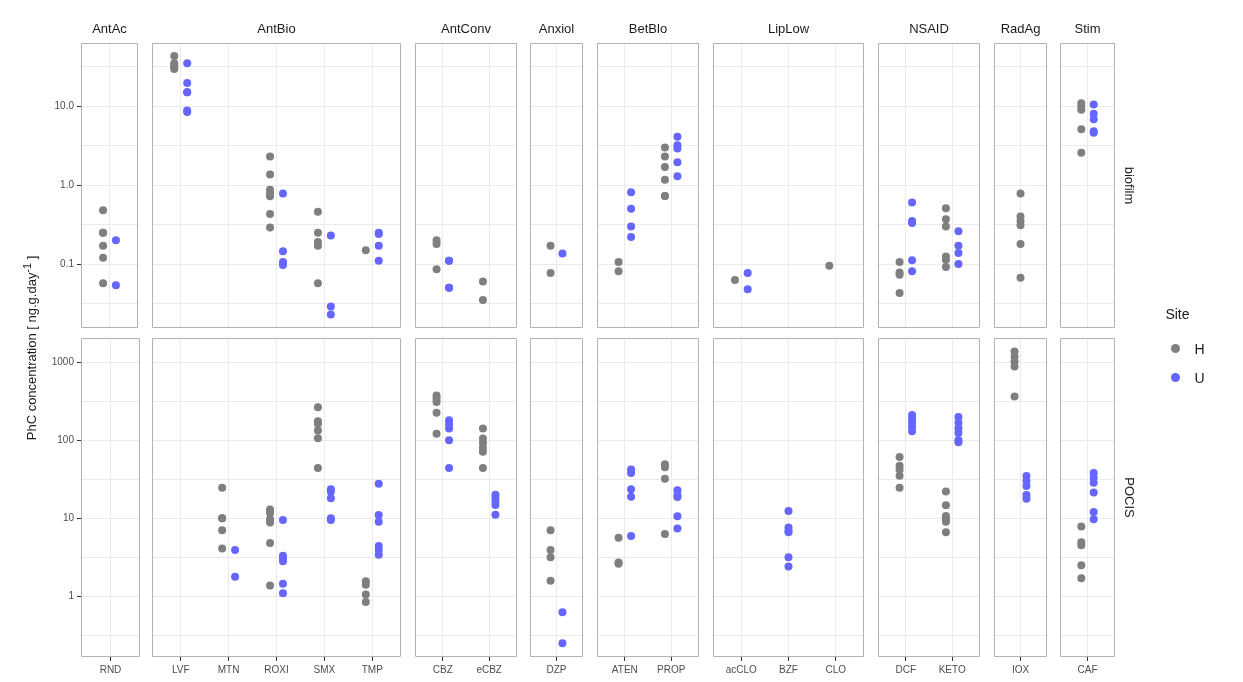 The image size is (1243, 682). Describe the element at coordinates (836, 669) in the screenshot. I see `x-tick-label: CLO` at that location.